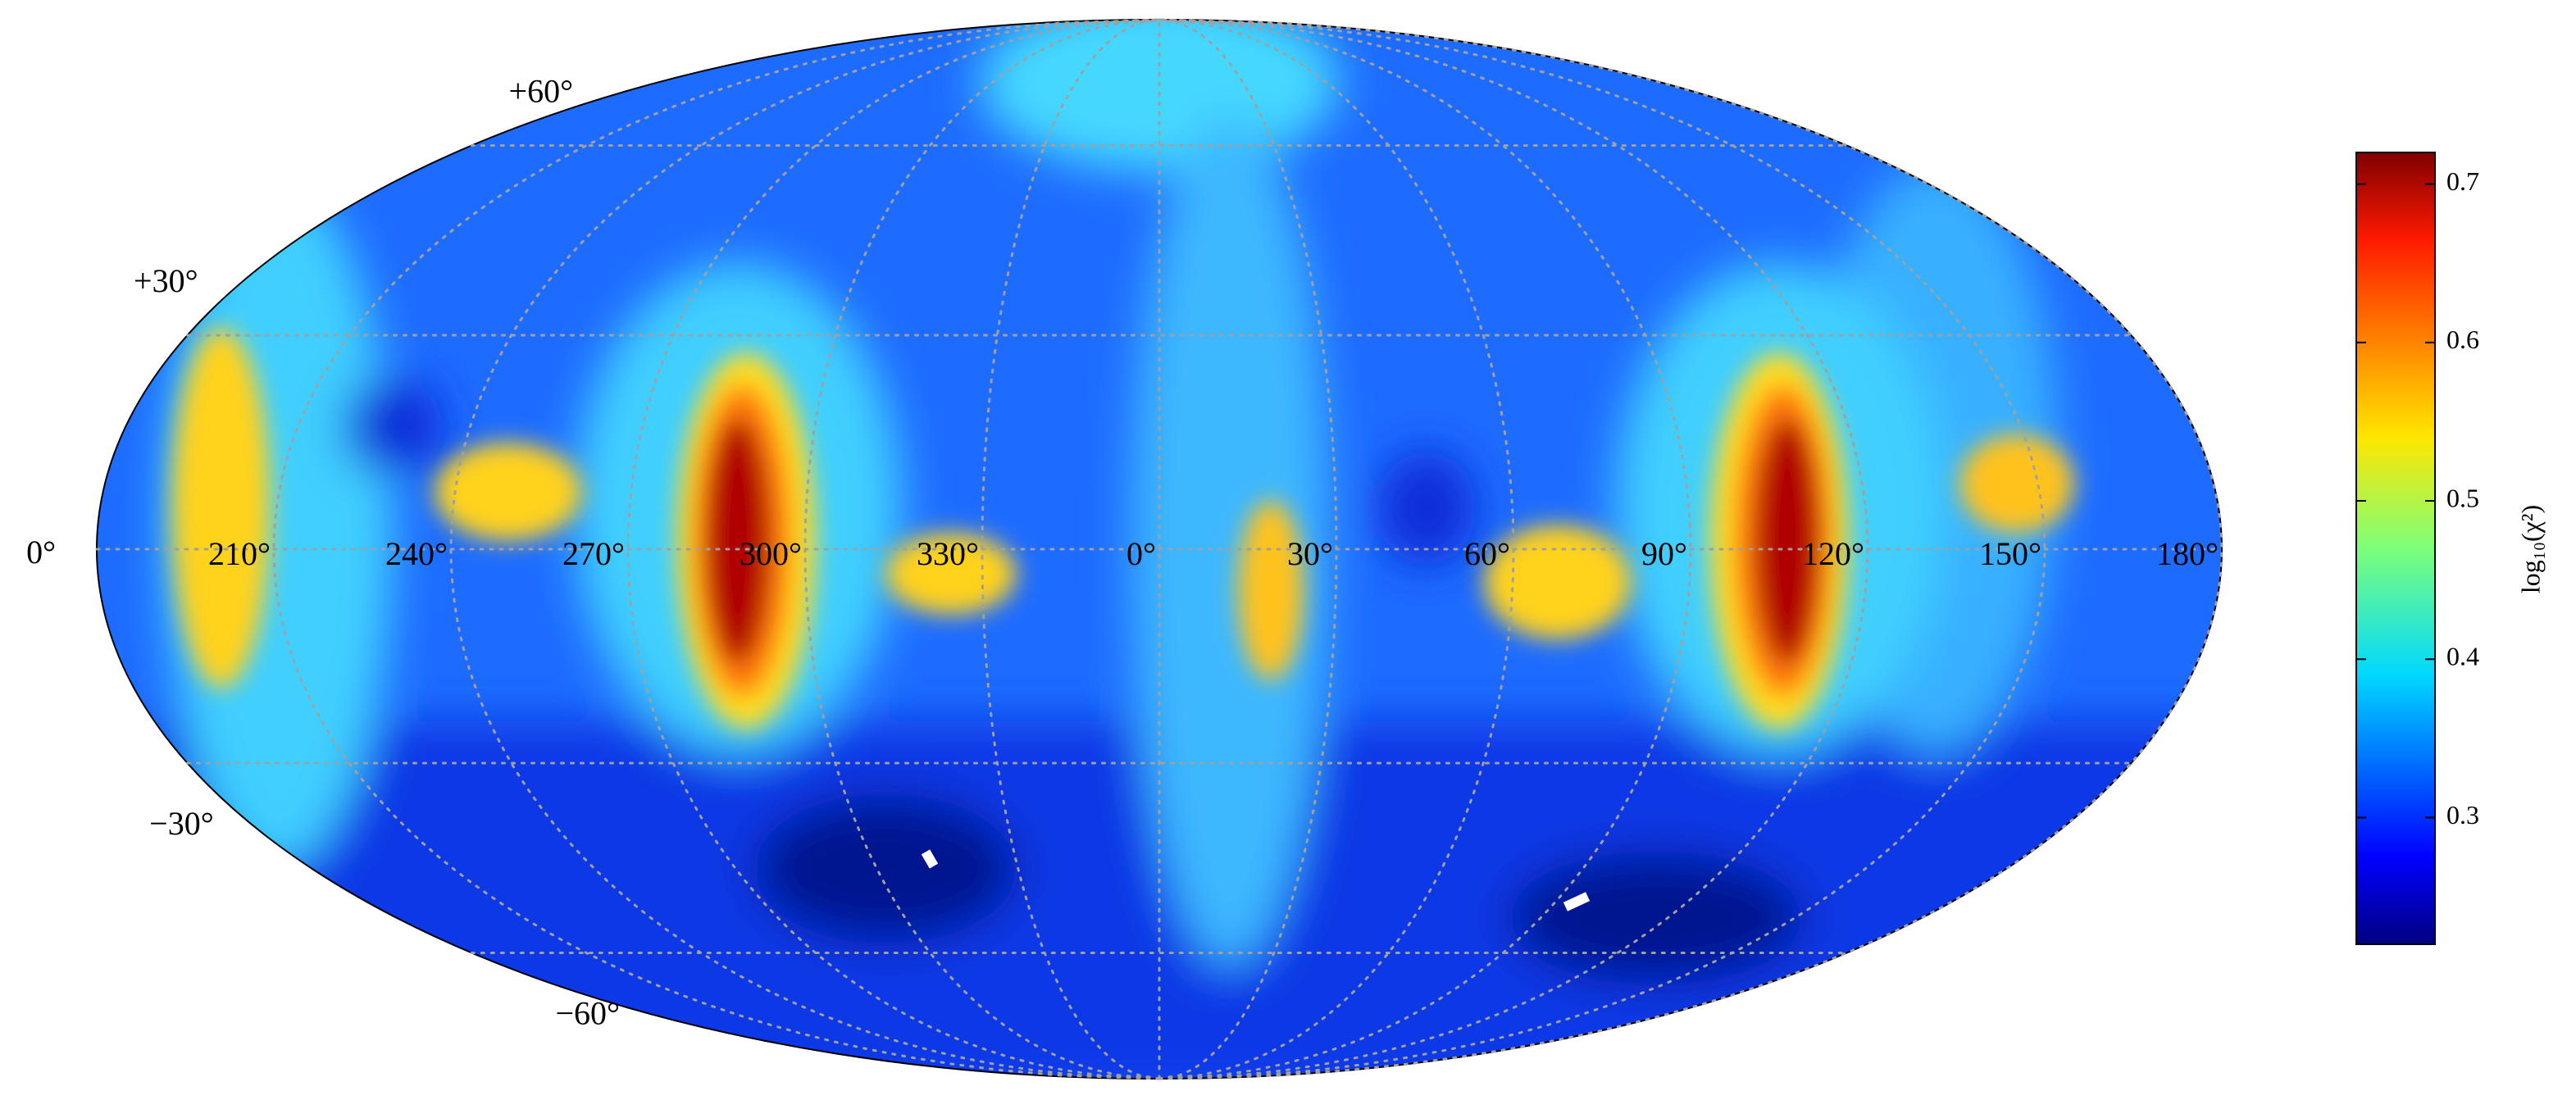 Image resolution: width=2576 pixels, height=1100 pixels. I want to click on y-tick-label: +60°, so click(541, 91).